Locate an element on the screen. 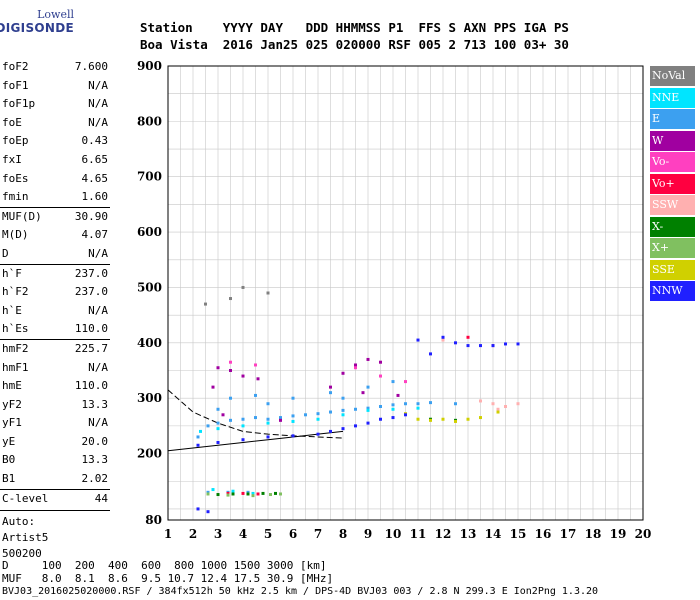 The image size is (700, 600). param-row: foE N/A is located at coordinates (55, 123).